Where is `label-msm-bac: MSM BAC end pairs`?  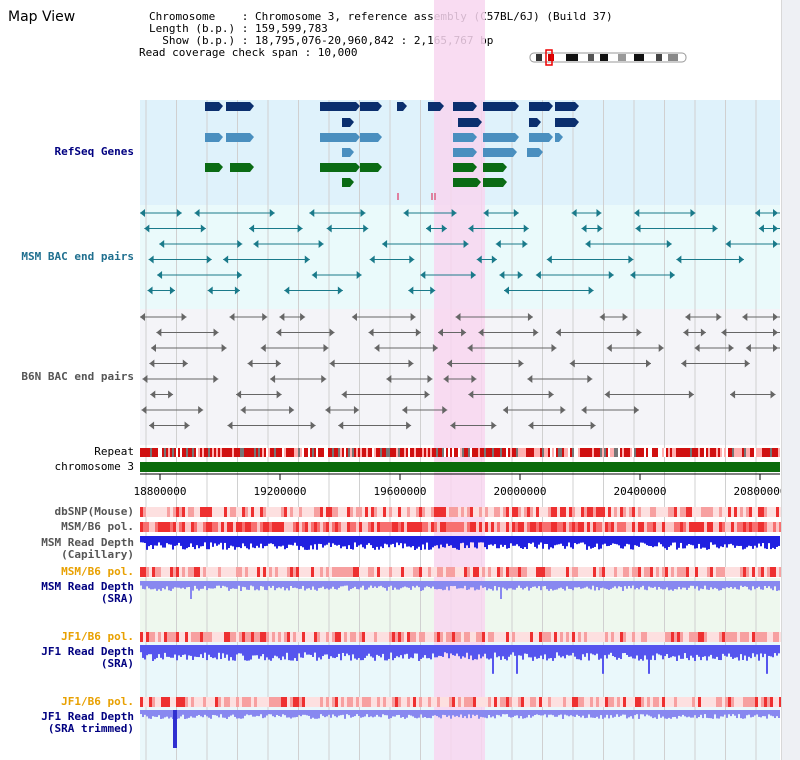
label-msm-bac: MSM BAC end pairs is located at coordinates (77, 256).